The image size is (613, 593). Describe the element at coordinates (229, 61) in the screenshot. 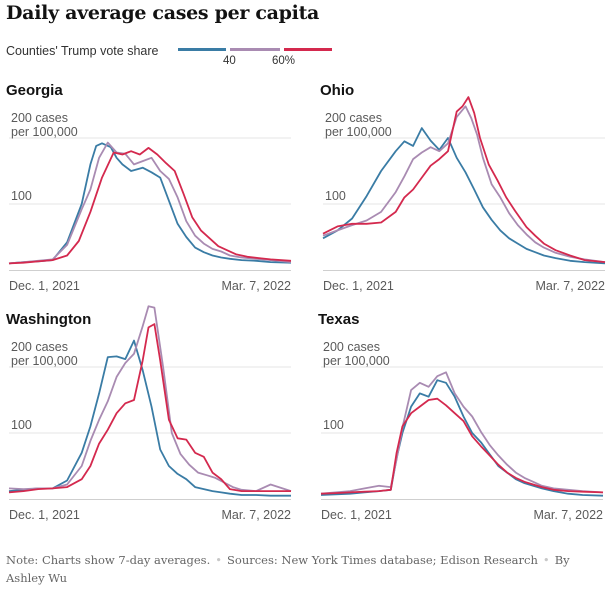

I see `legend-tick-40: 40` at that location.